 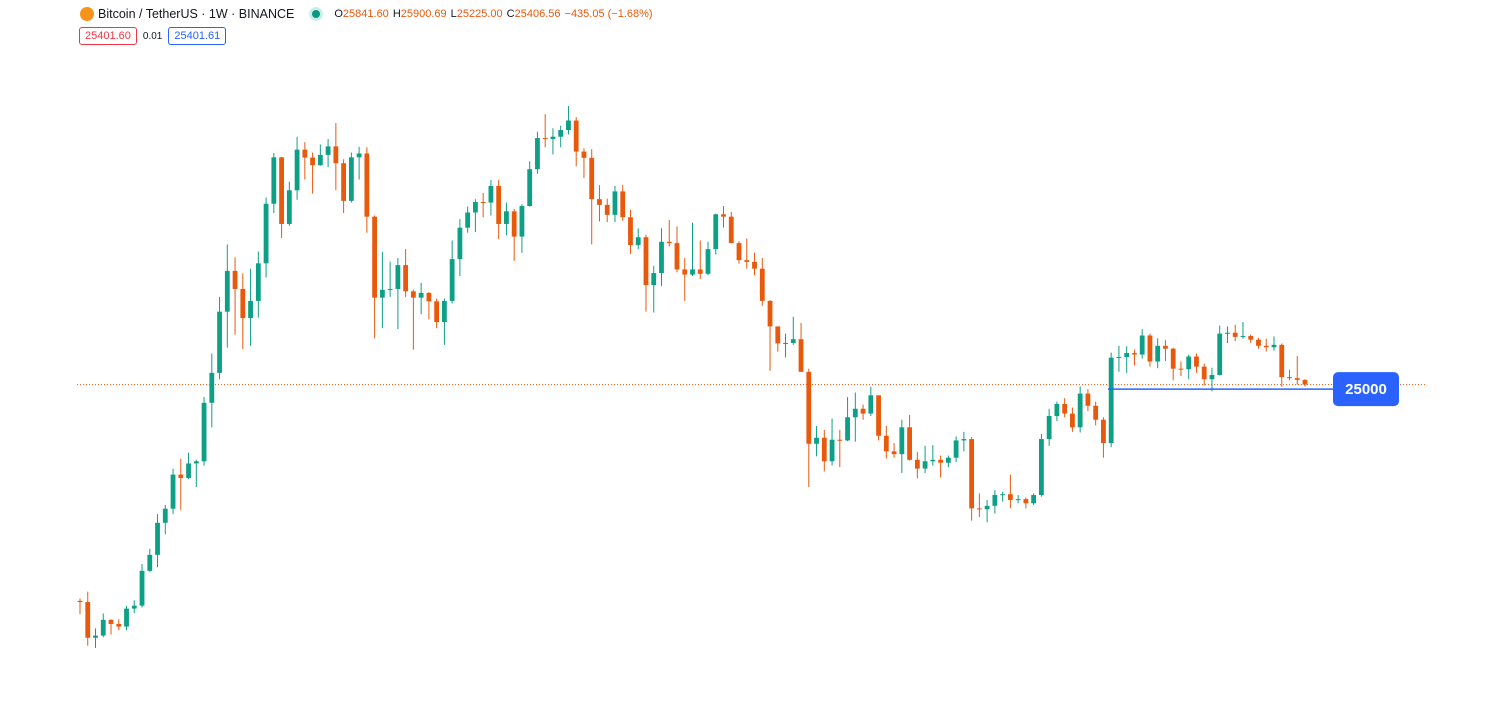 I want to click on sell-button: 25401.60, so click(x=108, y=36).